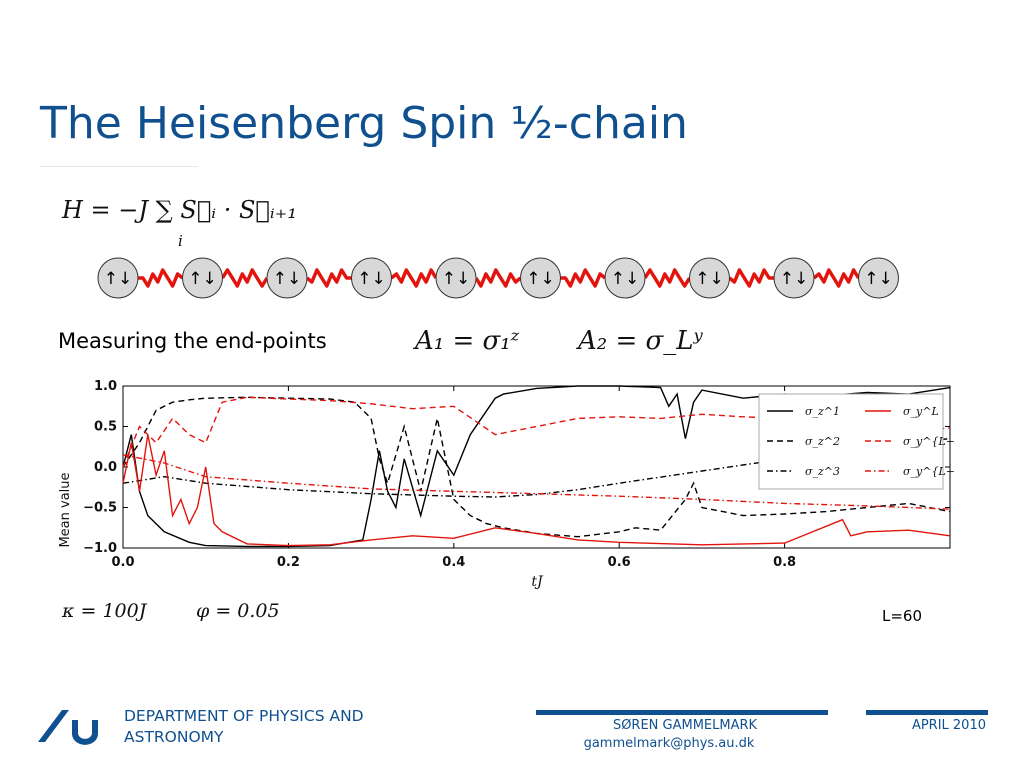 Image resolution: width=1024 pixels, height=768 pixels. What do you see at coordinates (537, 582) in the screenshot?
I see `x-axis-label: tJ` at bounding box center [537, 582].